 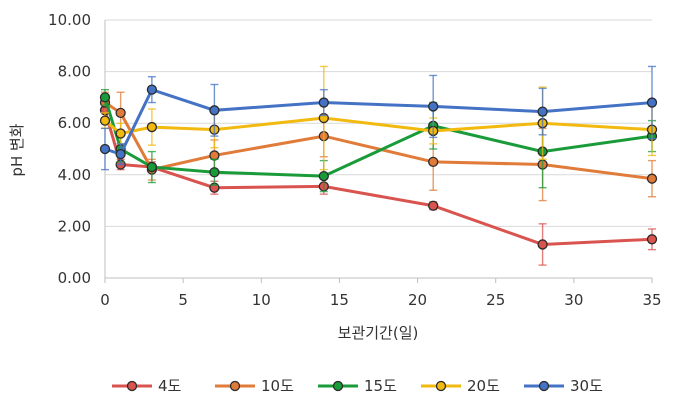 I want to click on legend-label-4: 30도, so click(x=586, y=386).